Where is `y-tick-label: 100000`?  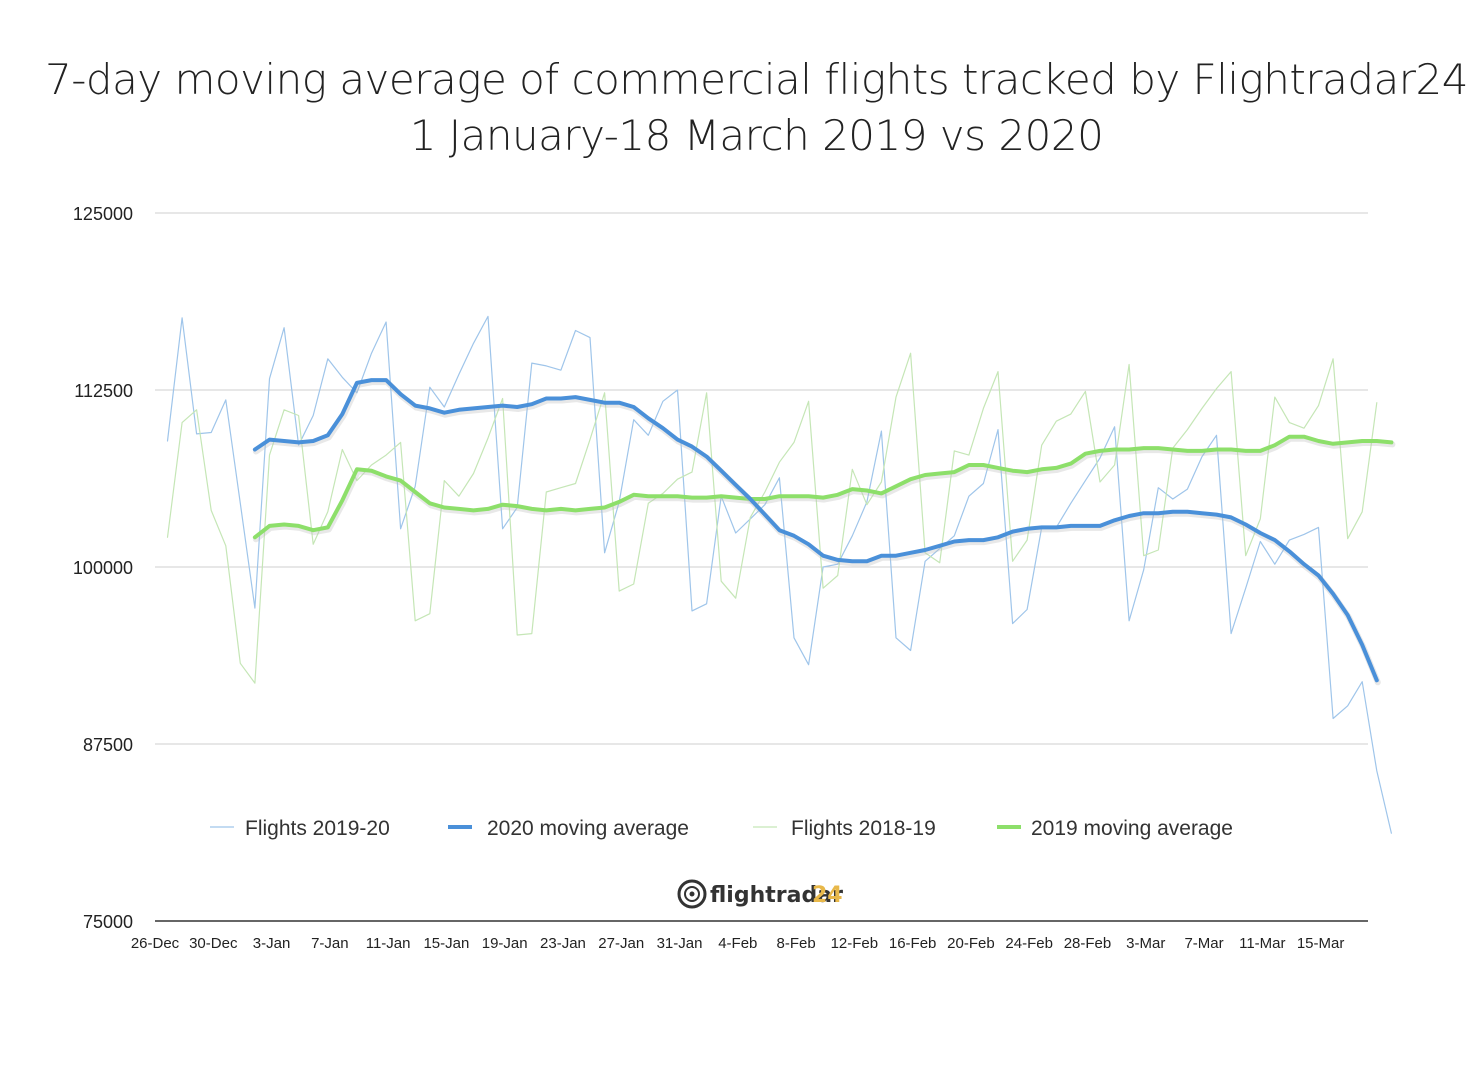 y-tick-label: 100000 is located at coordinates (103, 568).